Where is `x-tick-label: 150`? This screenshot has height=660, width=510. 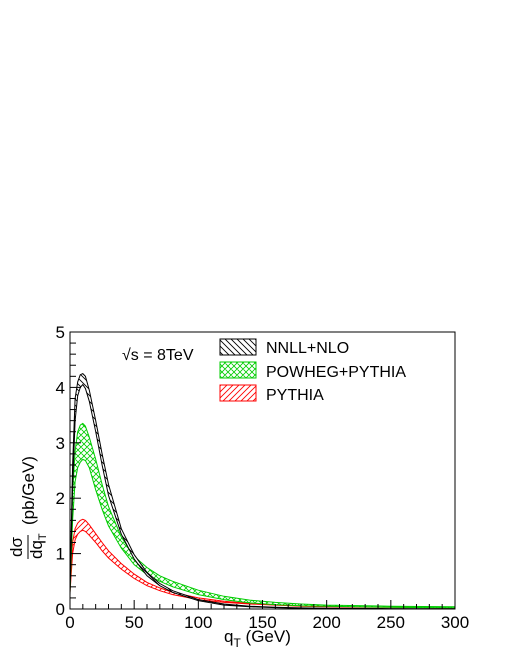
x-tick-label: 150 is located at coordinates (262, 622).